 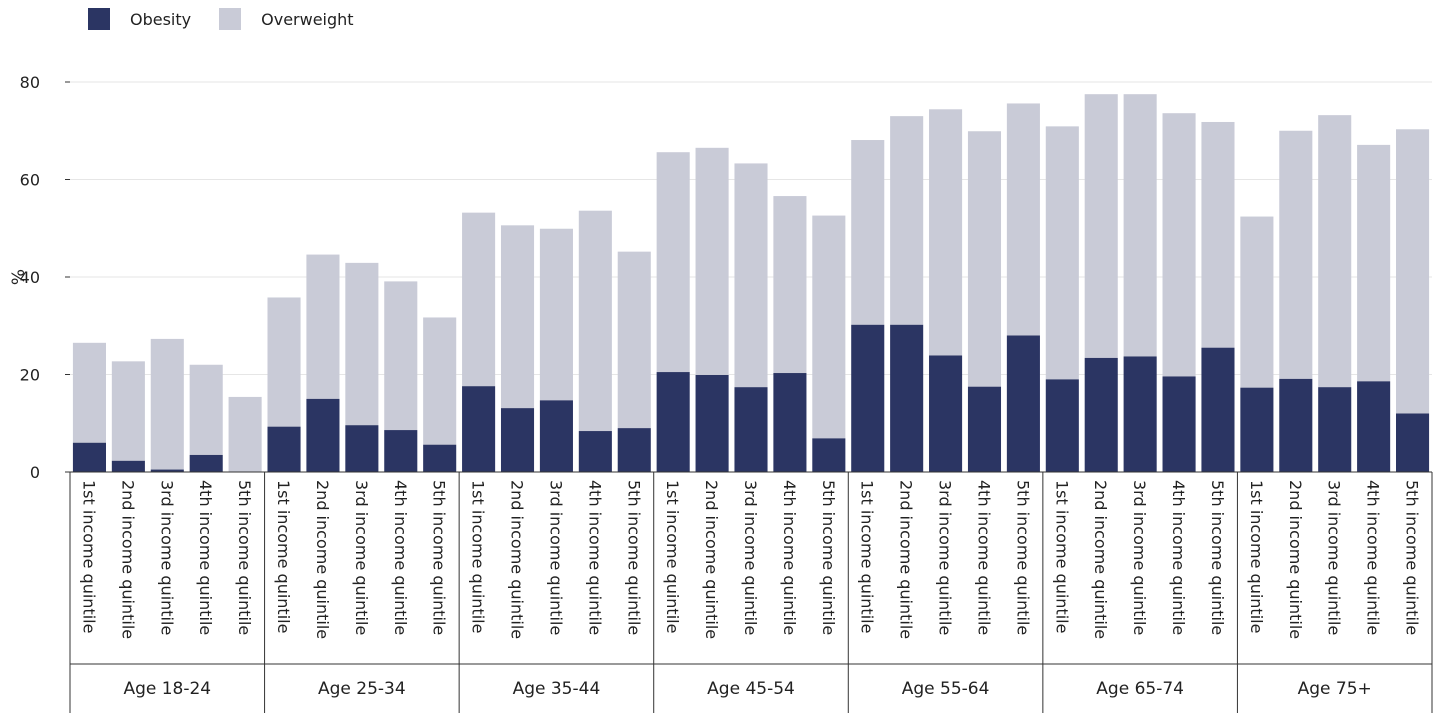 I want to click on y-tick-label: 0, so click(x=35, y=472).